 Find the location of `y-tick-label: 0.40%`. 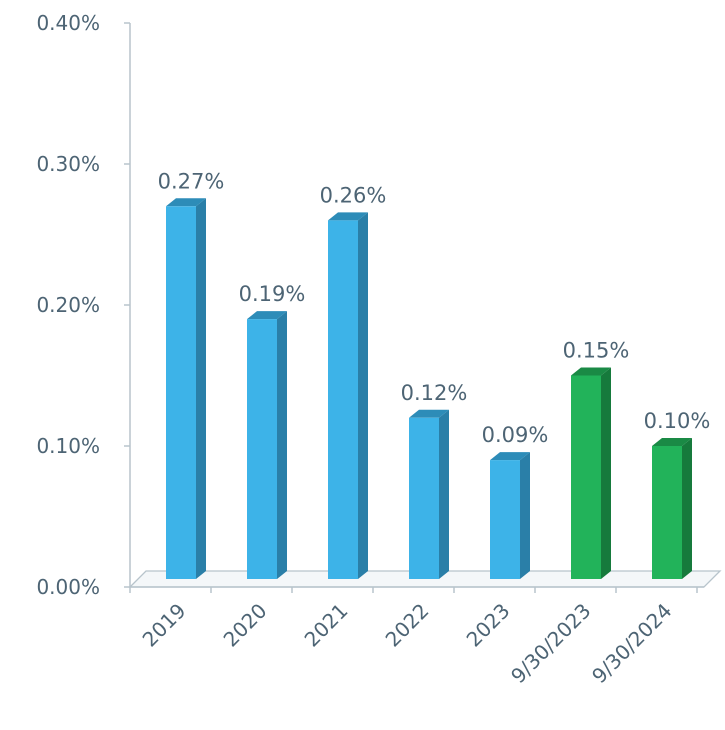

y-tick-label: 0.40% is located at coordinates (68, 23).